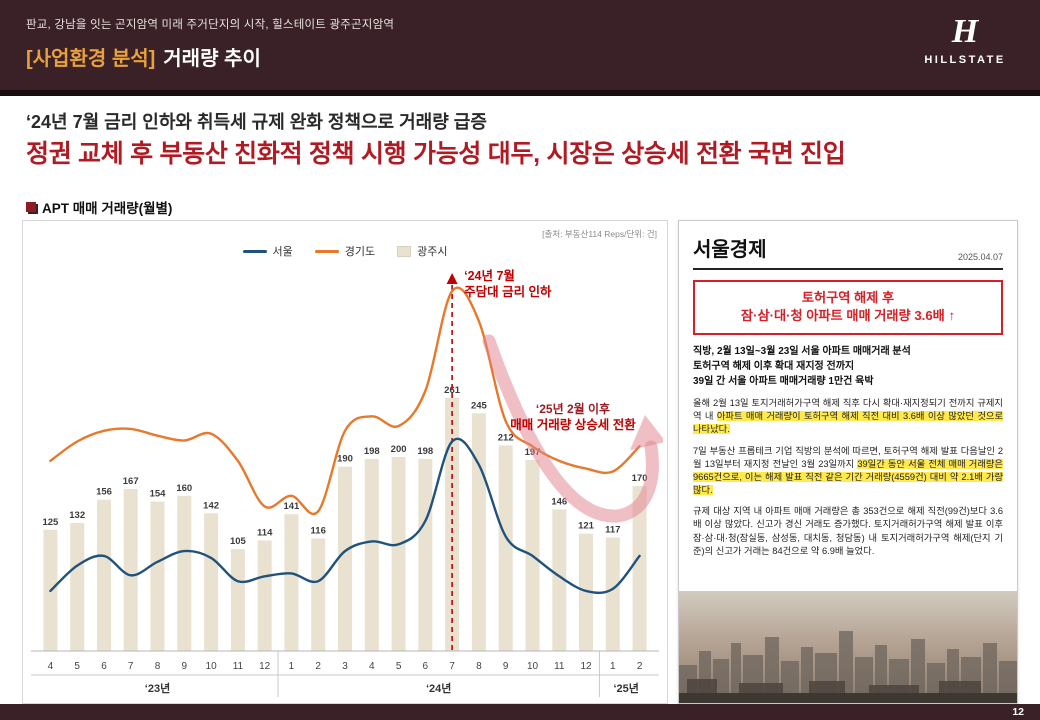 This screenshot has height=720, width=1040. I want to click on bar-value-label: 125, so click(50, 522).